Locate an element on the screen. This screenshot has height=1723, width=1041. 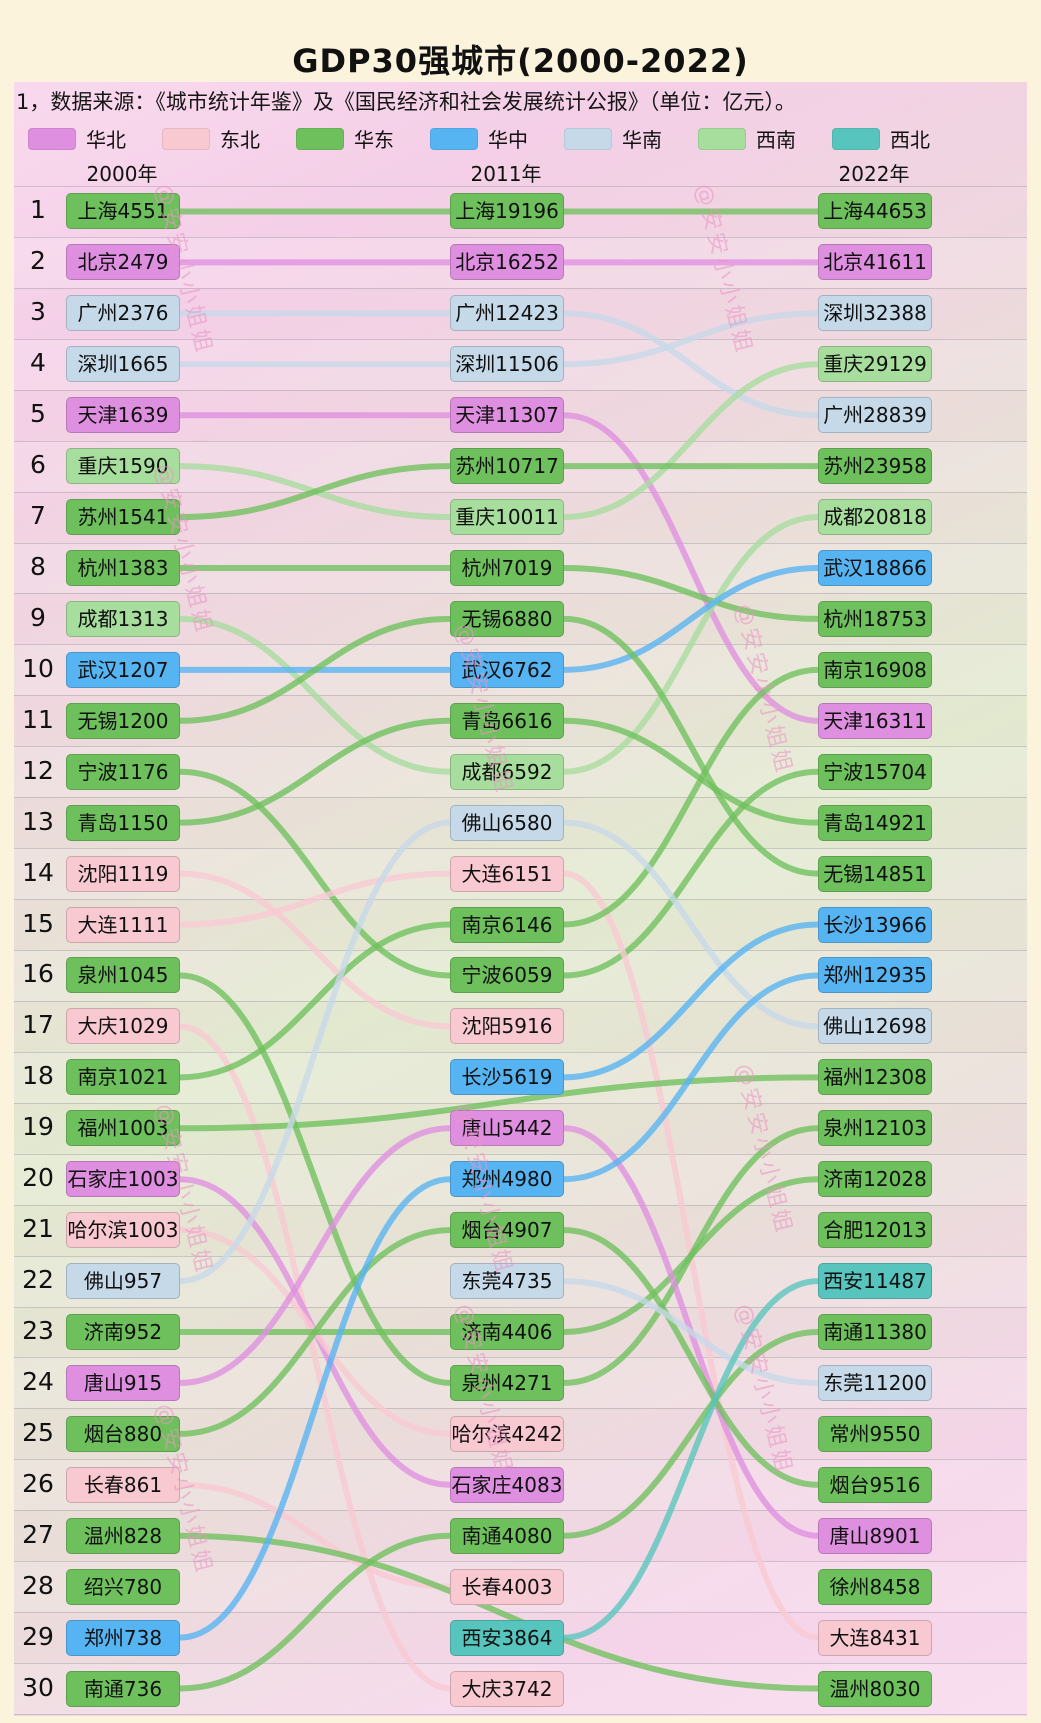
rank-label: 12 is located at coordinates (38, 770).